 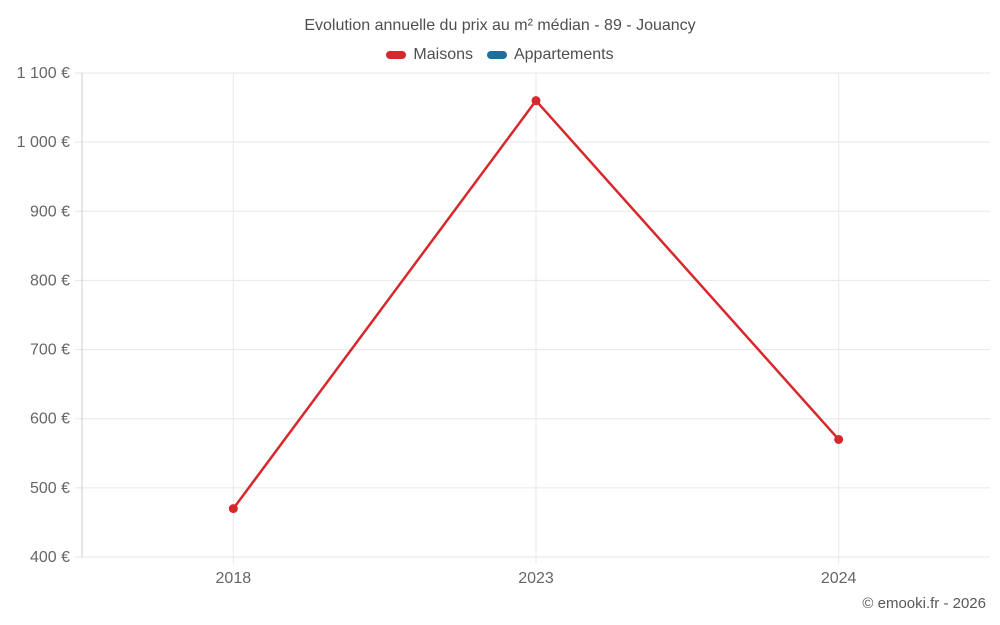 What do you see at coordinates (496, 55) in the screenshot?
I see `appartements-series-swatch-icon` at bounding box center [496, 55].